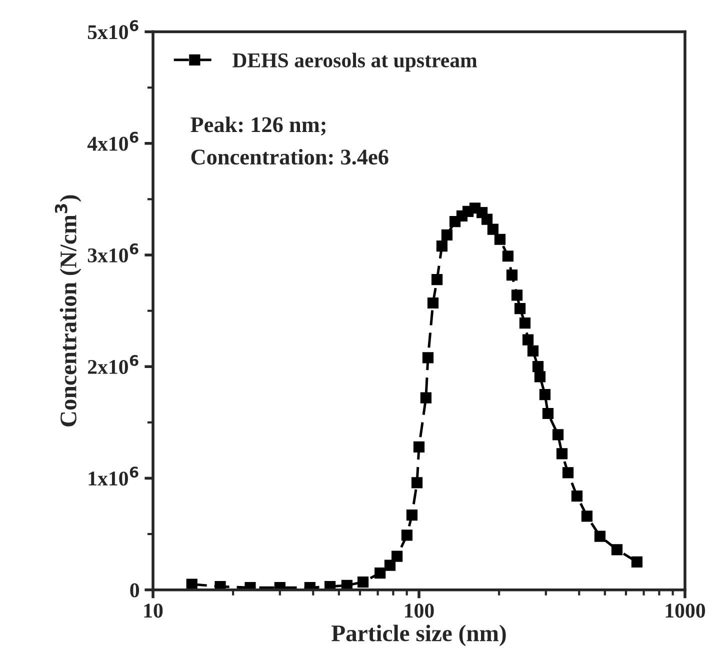 The width and height of the screenshot is (715, 662). Describe the element at coordinates (153, 611) in the screenshot. I see `x-tick-label: 10` at that location.